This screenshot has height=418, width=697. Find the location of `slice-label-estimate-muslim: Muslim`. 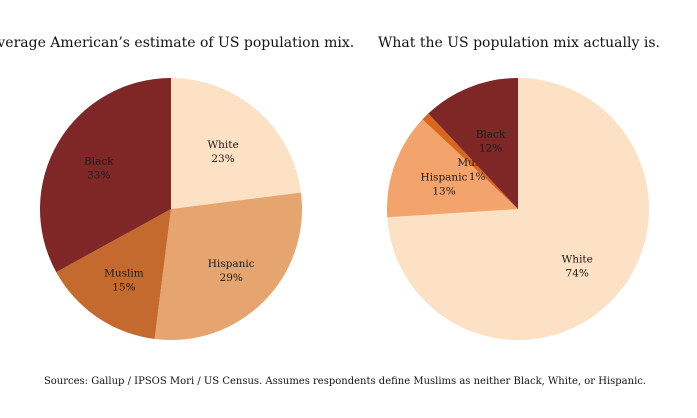

slice-label-estimate-muslim: Muslim is located at coordinates (124, 273).